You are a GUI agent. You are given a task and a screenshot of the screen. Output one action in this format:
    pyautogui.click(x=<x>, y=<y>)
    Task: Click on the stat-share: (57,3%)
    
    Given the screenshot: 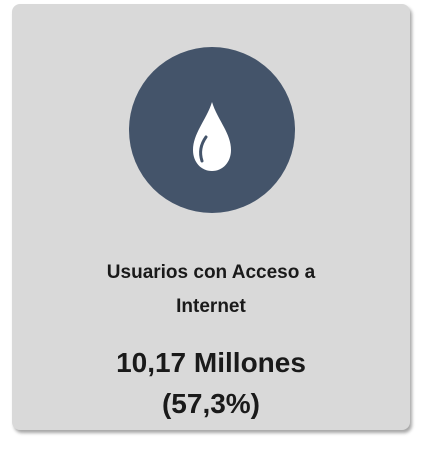 What is the action you would take?
    pyautogui.click(x=211, y=403)
    